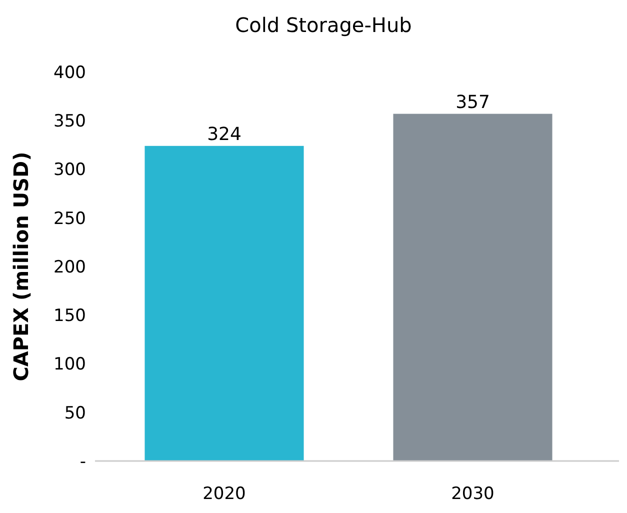 The height and width of the screenshot is (513, 627). What do you see at coordinates (70, 218) in the screenshot?
I see `y-tick-label: 250` at bounding box center [70, 218].